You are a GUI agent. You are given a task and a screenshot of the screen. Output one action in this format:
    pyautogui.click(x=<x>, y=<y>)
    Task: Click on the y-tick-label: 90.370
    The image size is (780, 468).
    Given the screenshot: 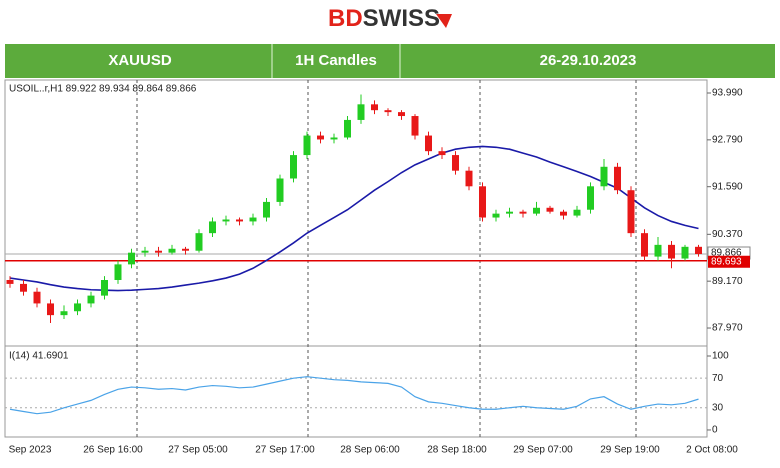 What is the action you would take?
    pyautogui.click(x=727, y=234)
    